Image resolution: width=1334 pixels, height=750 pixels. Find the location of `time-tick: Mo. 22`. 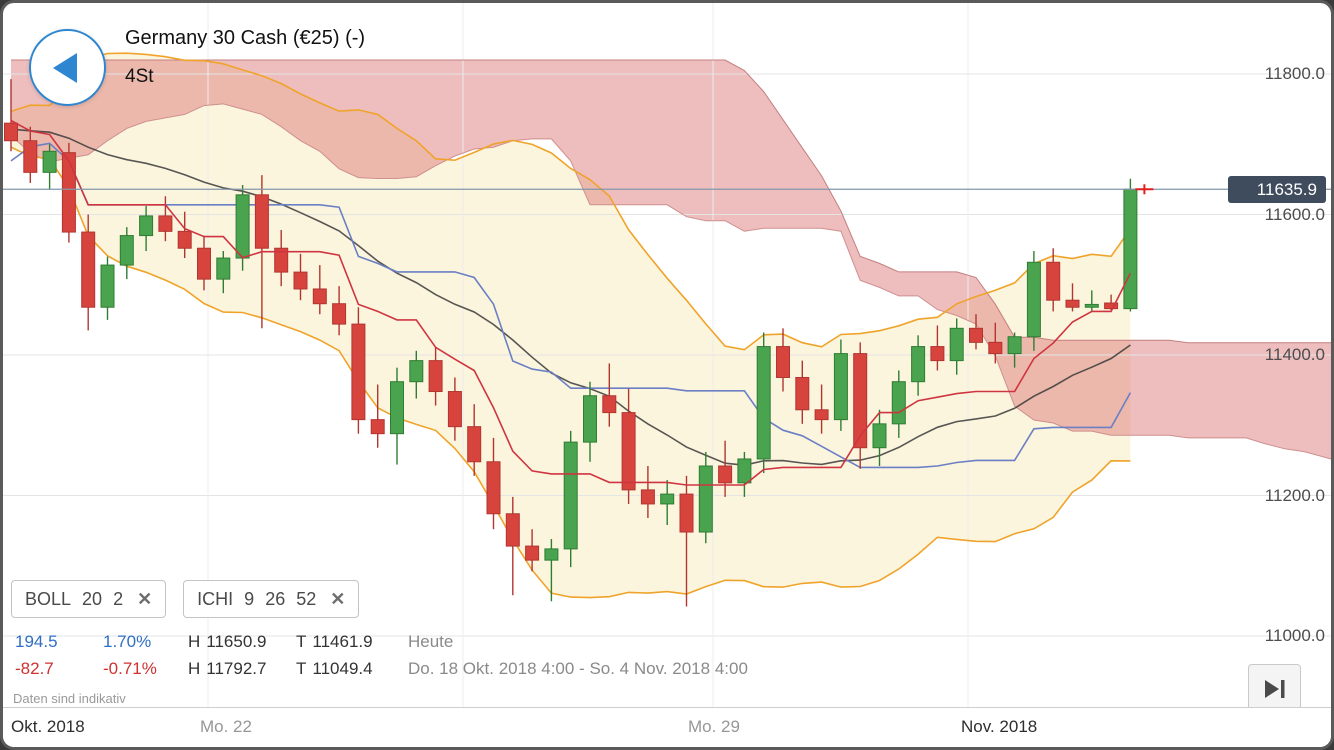

time-tick: Mo. 22 is located at coordinates (226, 726).